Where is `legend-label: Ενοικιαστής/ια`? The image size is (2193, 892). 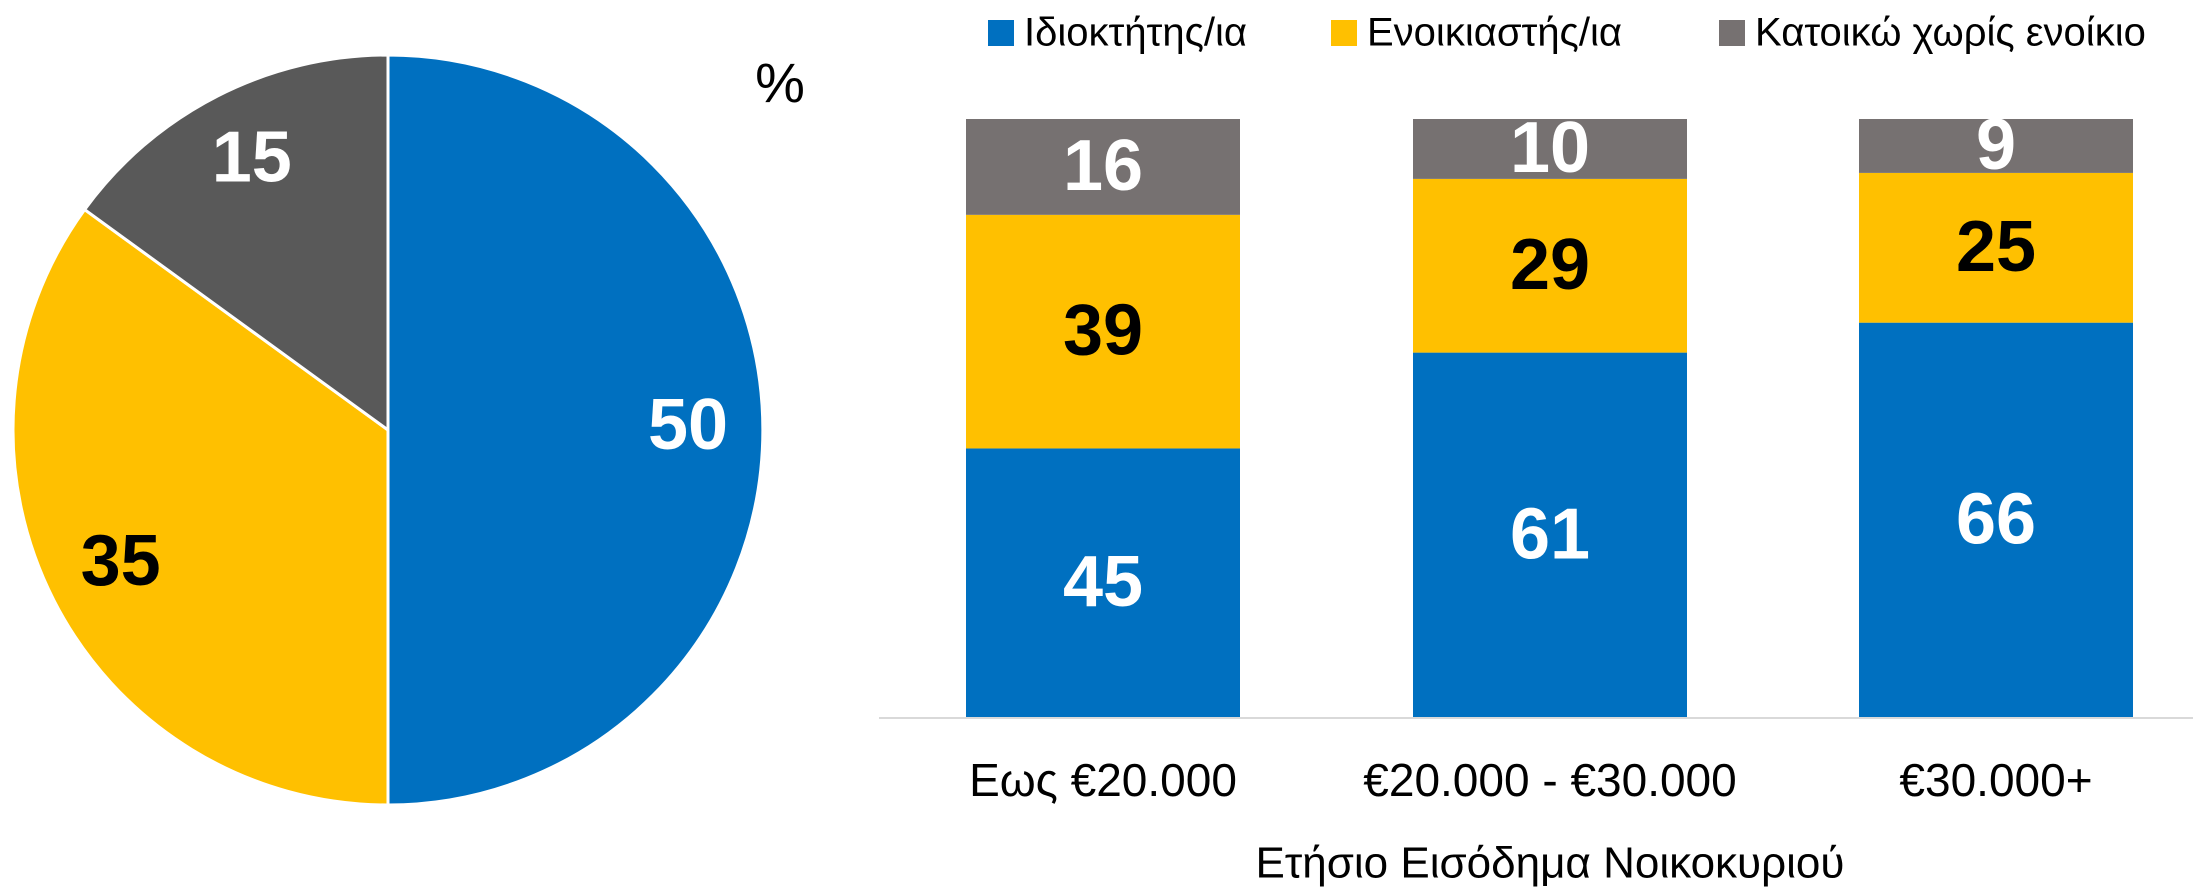 legend-label: Ενοικιαστής/ια is located at coordinates (1494, 33).